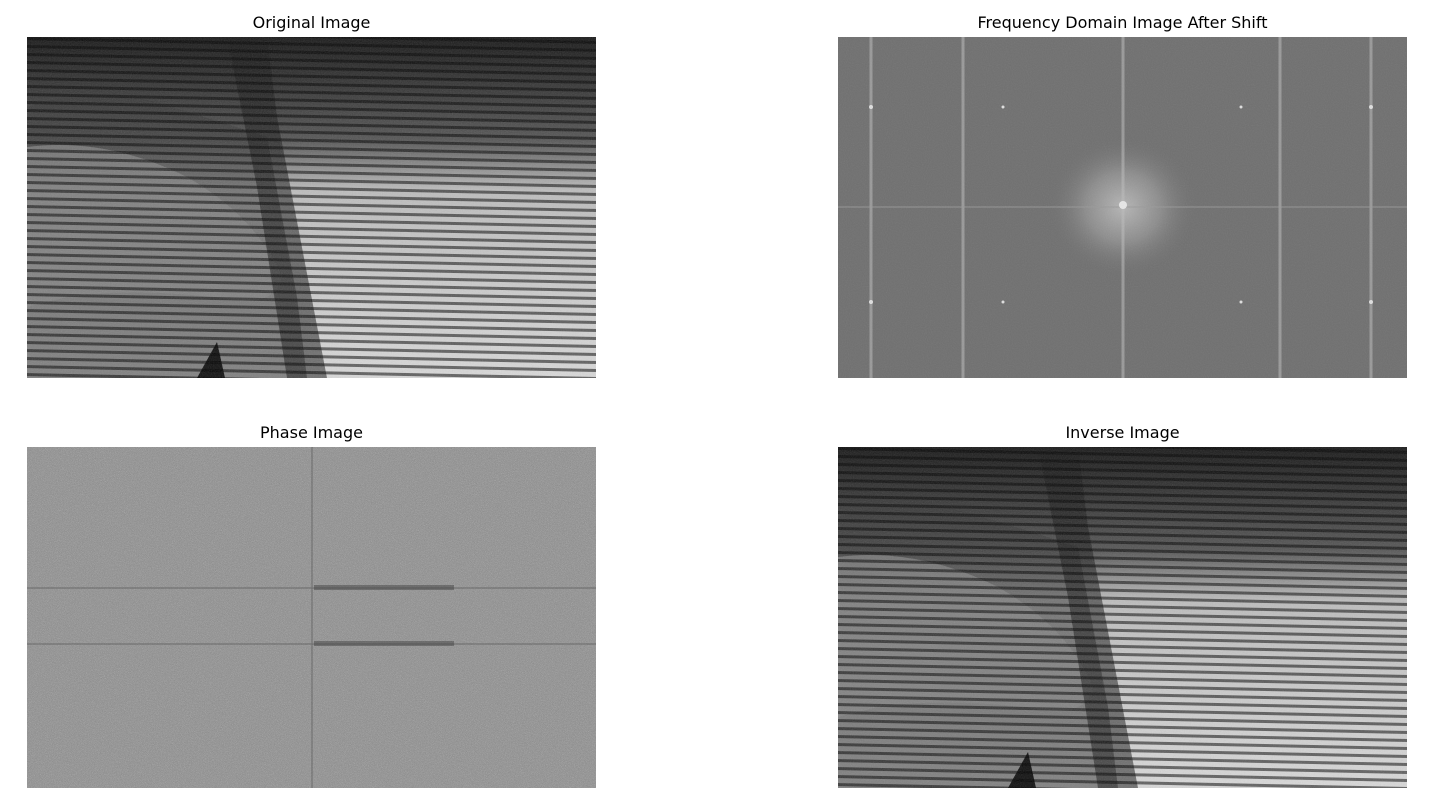 This screenshot has height=809, width=1432. What do you see at coordinates (1122, 22) in the screenshot?
I see `panel-title: Frequency Domain Image After Shift` at bounding box center [1122, 22].